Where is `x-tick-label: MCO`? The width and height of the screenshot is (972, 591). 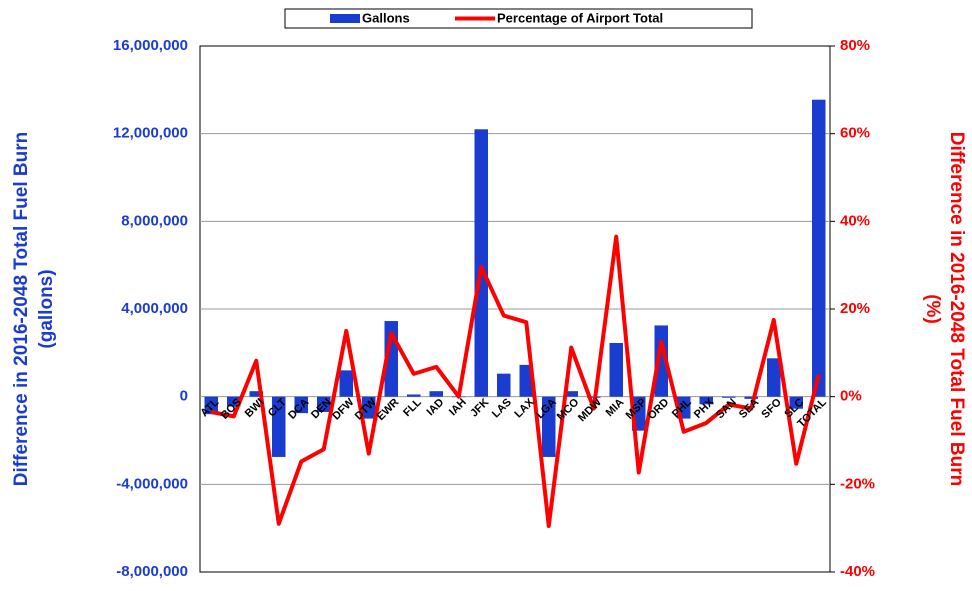 x-tick-label: MCO is located at coordinates (568, 409).